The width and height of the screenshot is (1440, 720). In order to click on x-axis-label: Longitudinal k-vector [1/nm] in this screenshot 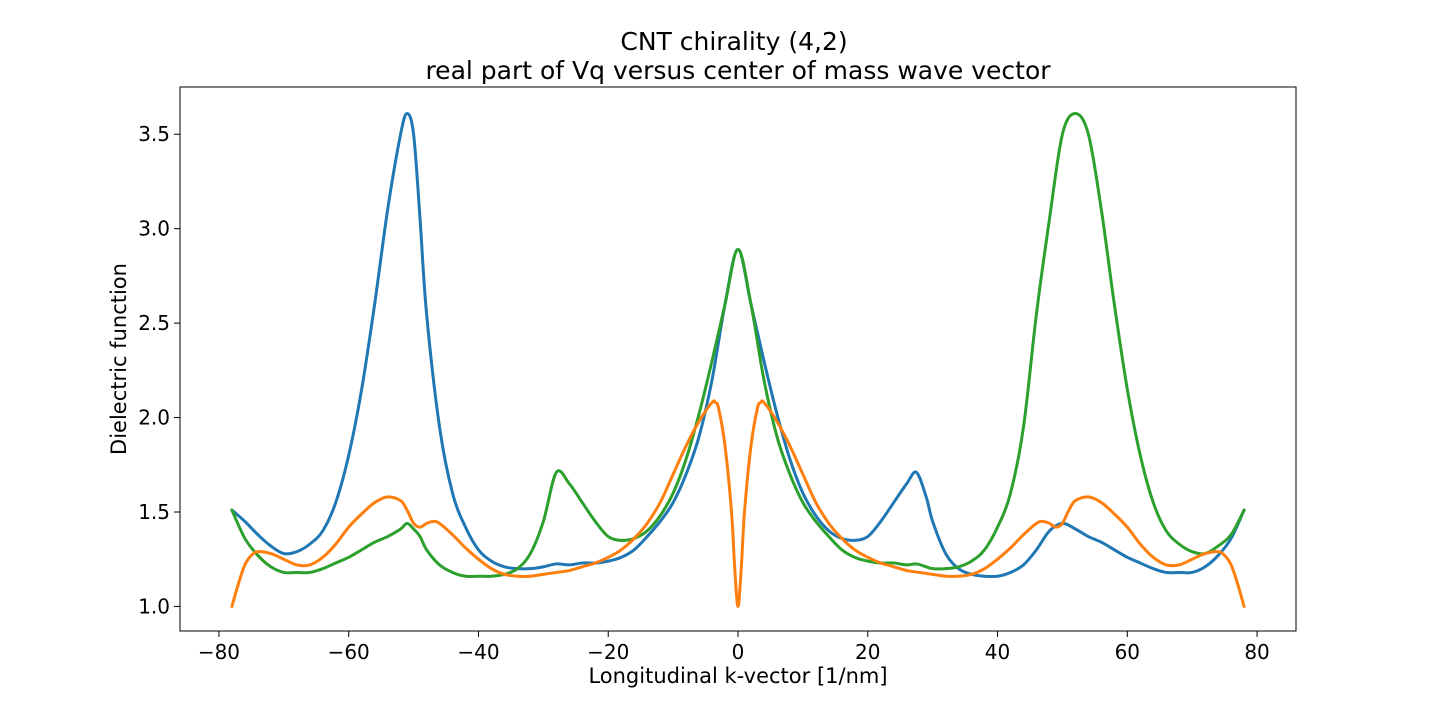, I will do `click(737, 676)`.